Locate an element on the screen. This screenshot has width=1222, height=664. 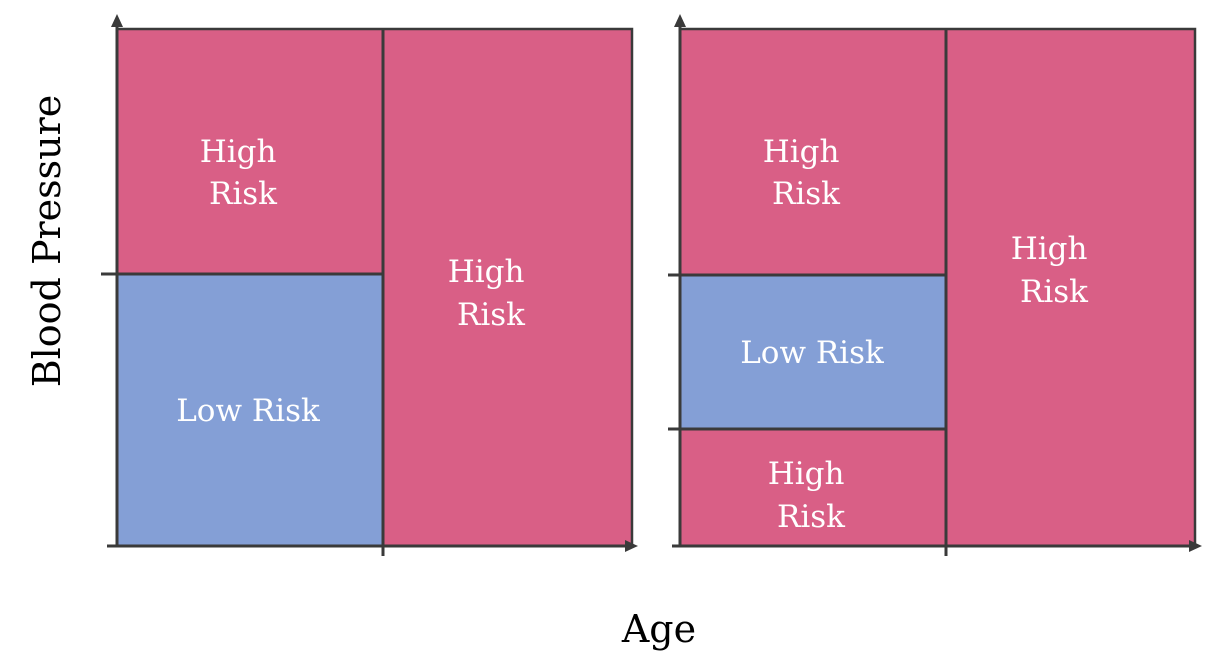
right-high-risk-right-label: High Risk is located at coordinates (1054, 270).